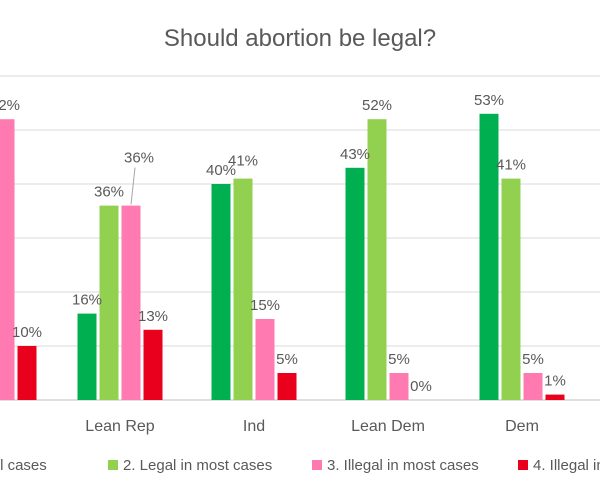 The image size is (600, 498). What do you see at coordinates (555, 381) in the screenshot?
I see `data-label: 1%` at bounding box center [555, 381].